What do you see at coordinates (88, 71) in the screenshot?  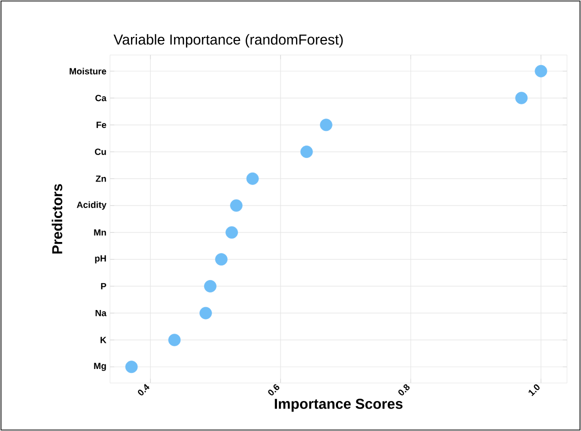 I see `y-tick-label: Moisture` at bounding box center [88, 71].